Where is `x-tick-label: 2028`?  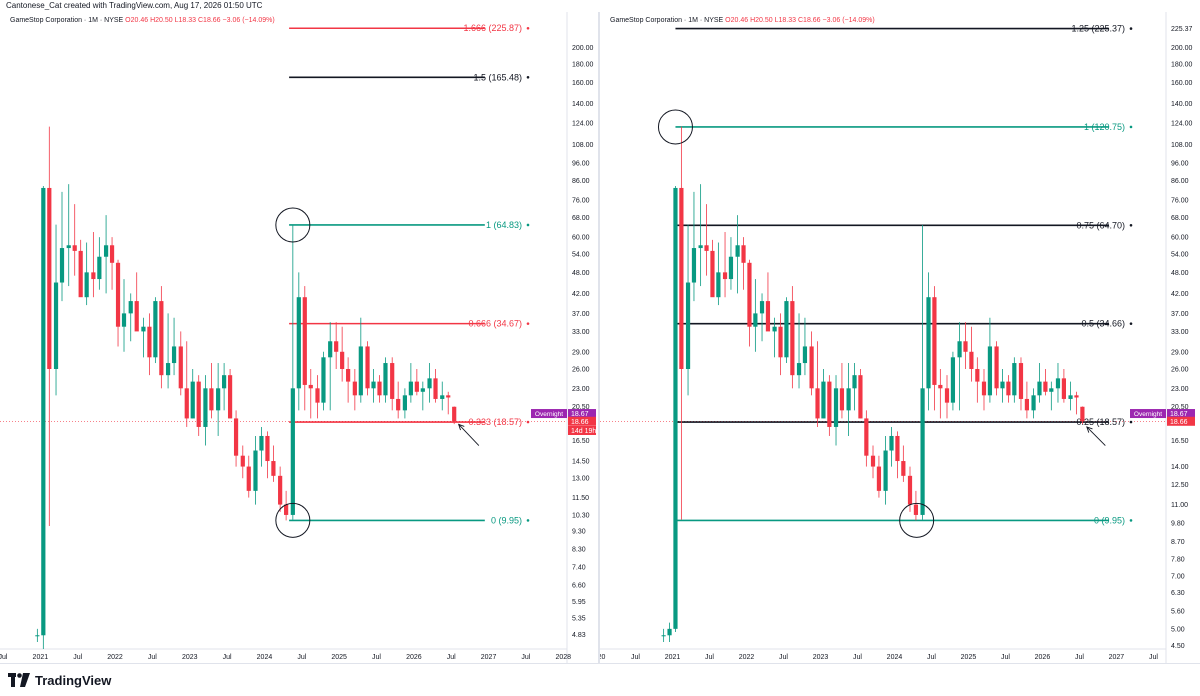 x-tick-label: 2028 is located at coordinates (563, 657).